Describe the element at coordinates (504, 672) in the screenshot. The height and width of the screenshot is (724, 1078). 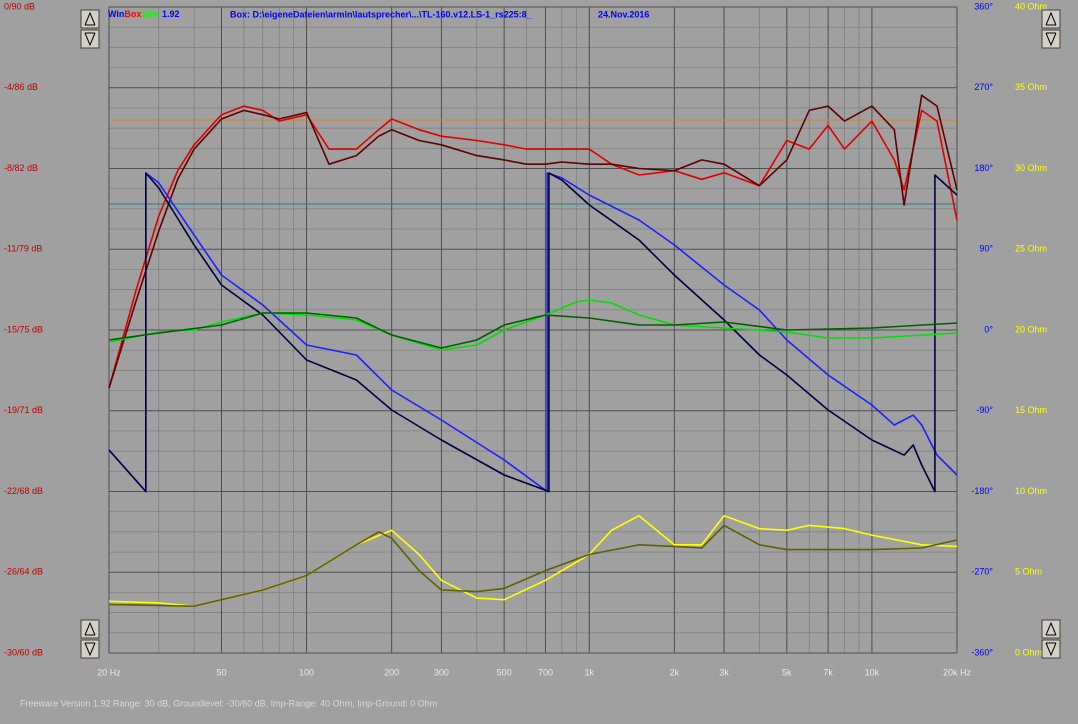
I see `x-tick-label: 500` at that location.